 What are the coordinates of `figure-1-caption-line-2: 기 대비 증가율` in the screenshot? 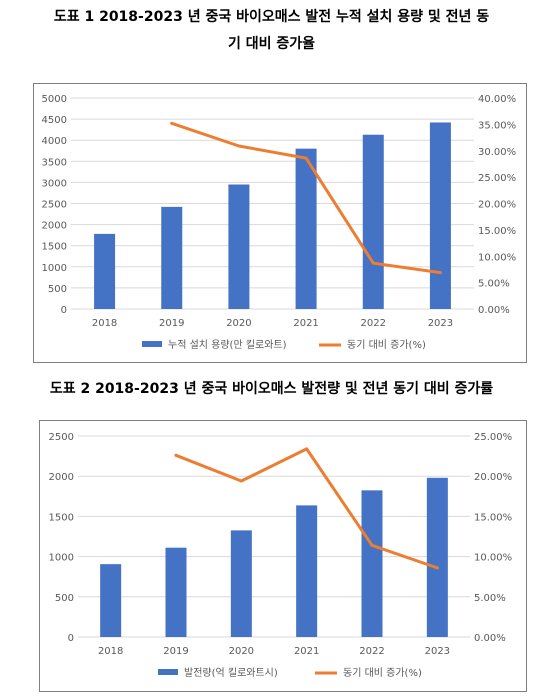 It's located at (271, 44).